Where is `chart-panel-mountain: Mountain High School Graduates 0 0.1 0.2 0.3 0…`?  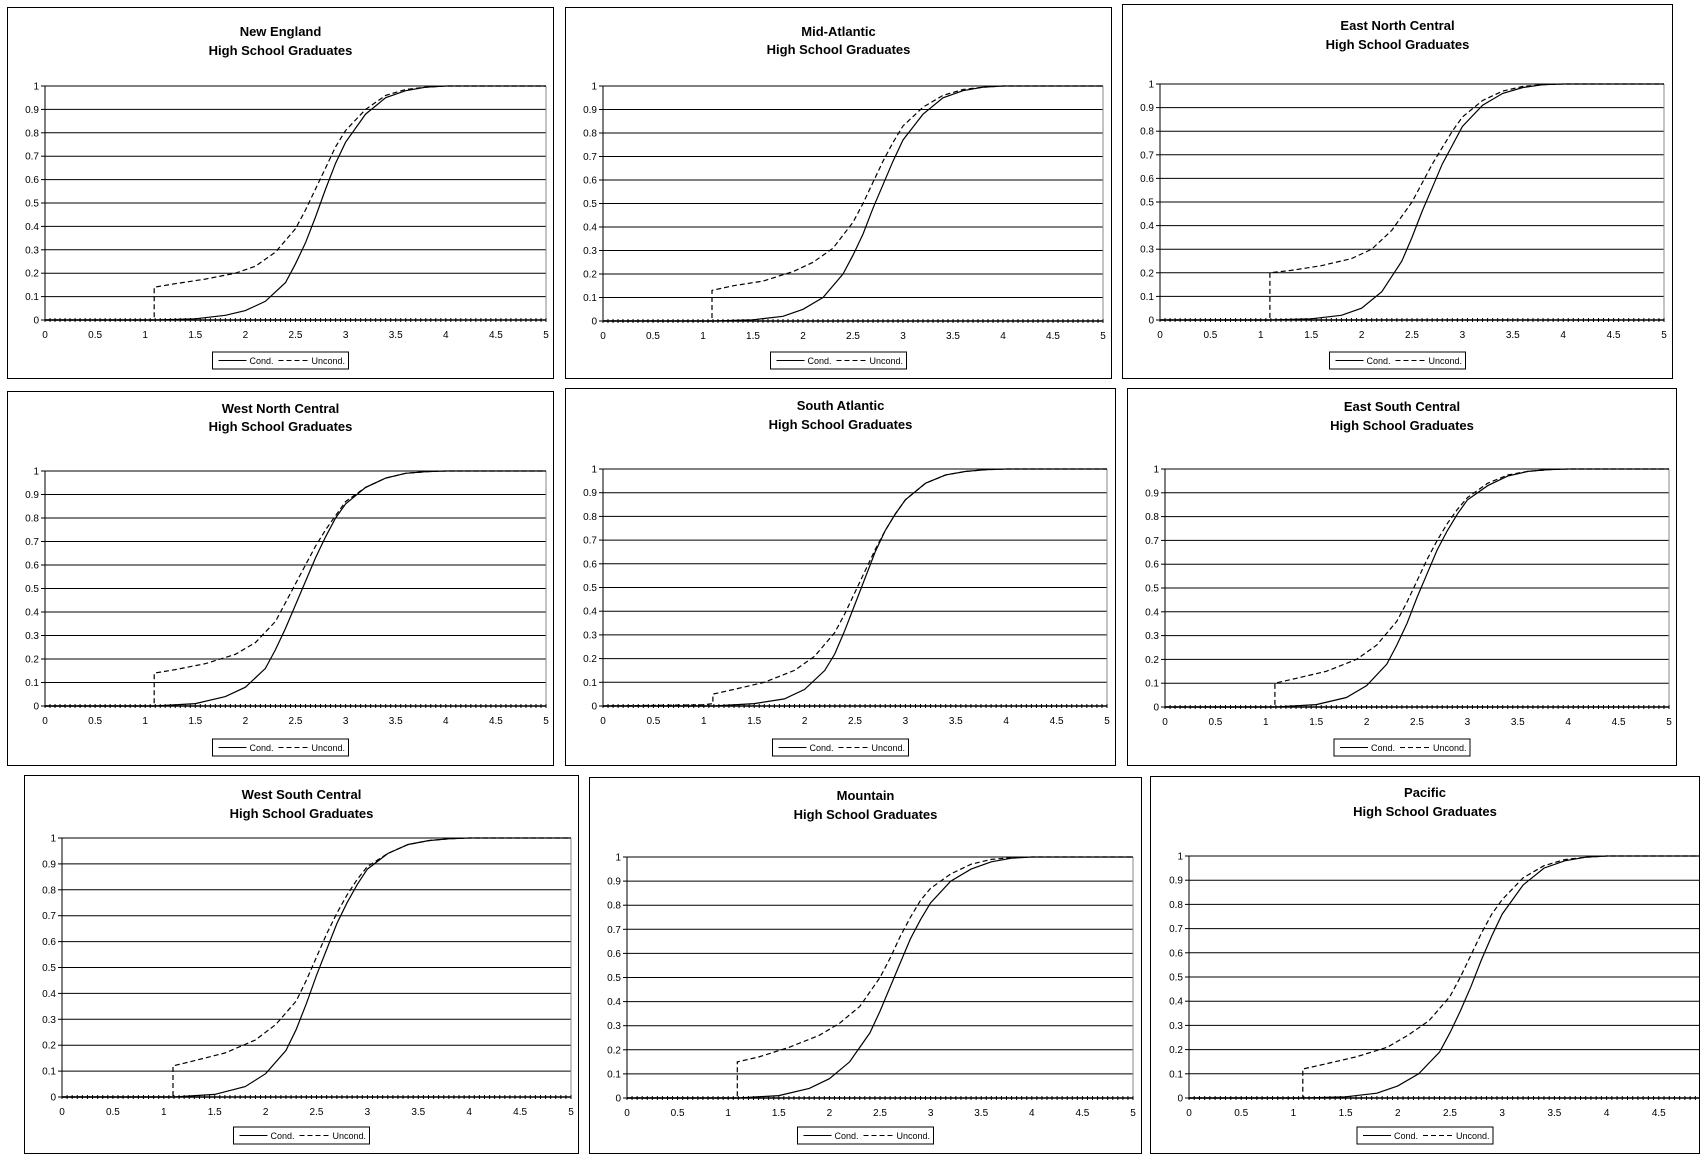
chart-panel-mountain: Mountain High School Graduates 0 0.1 0.2 0.3 0… is located at coordinates (865, 965).